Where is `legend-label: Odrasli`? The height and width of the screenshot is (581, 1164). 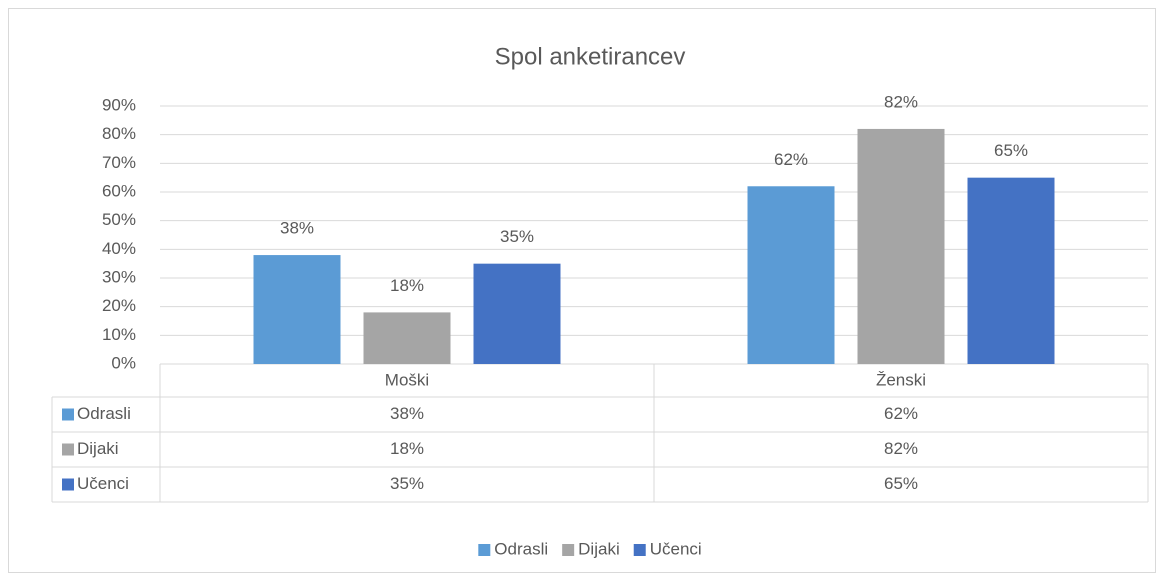 legend-label: Odrasli is located at coordinates (521, 548).